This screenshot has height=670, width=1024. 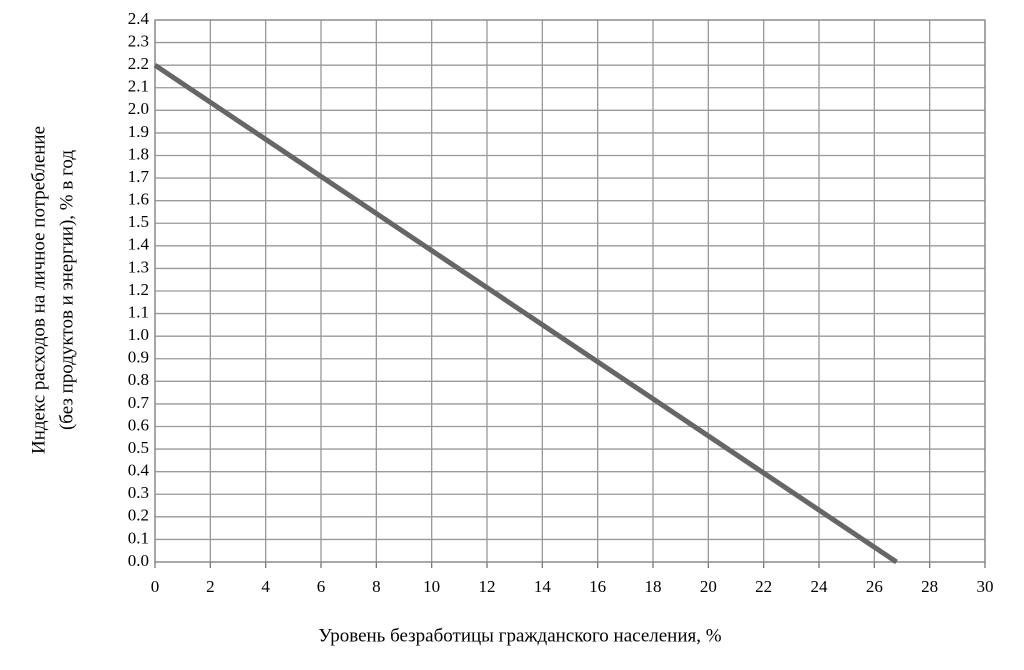 What do you see at coordinates (138, 131) in the screenshot?
I see `y-tick-label: 1.9` at bounding box center [138, 131].